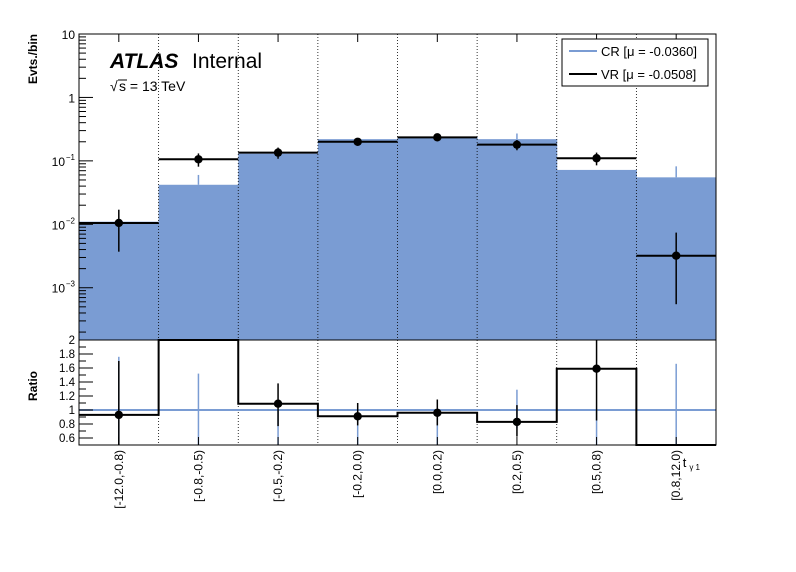 This screenshot has height=572, width=796. What do you see at coordinates (71, 157) in the screenshot?
I see `main-y-tick-exponent: −1` at bounding box center [71, 157].